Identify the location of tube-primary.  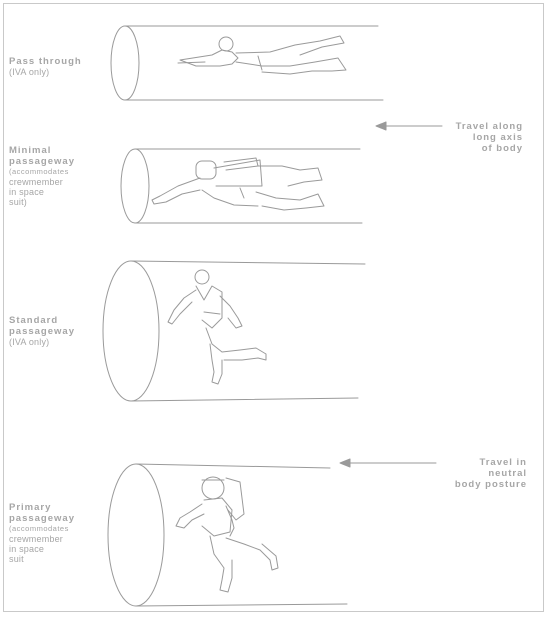
(227, 535).